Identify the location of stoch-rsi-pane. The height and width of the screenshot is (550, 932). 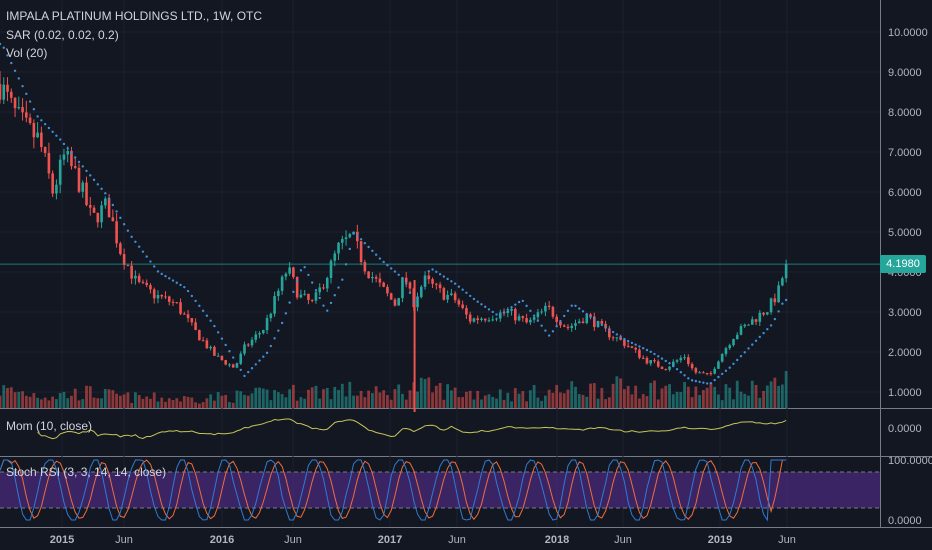
(440, 490).